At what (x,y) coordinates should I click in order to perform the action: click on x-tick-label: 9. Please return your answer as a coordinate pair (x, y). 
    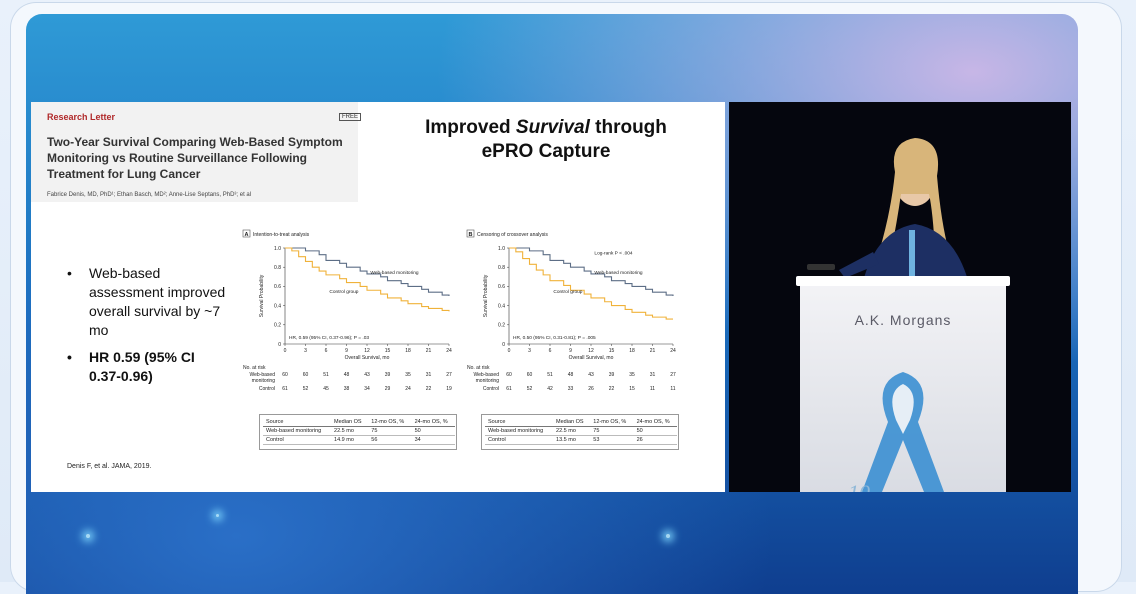
    Looking at the image, I should click on (570, 351).